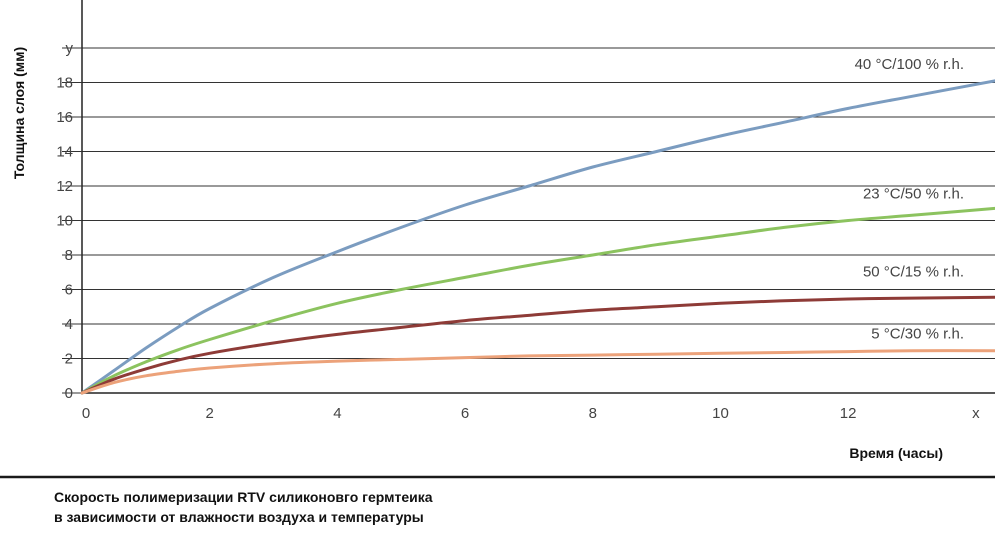 The image size is (995, 546). Describe the element at coordinates (976, 413) in the screenshot. I see `x-tick-label: x` at that location.